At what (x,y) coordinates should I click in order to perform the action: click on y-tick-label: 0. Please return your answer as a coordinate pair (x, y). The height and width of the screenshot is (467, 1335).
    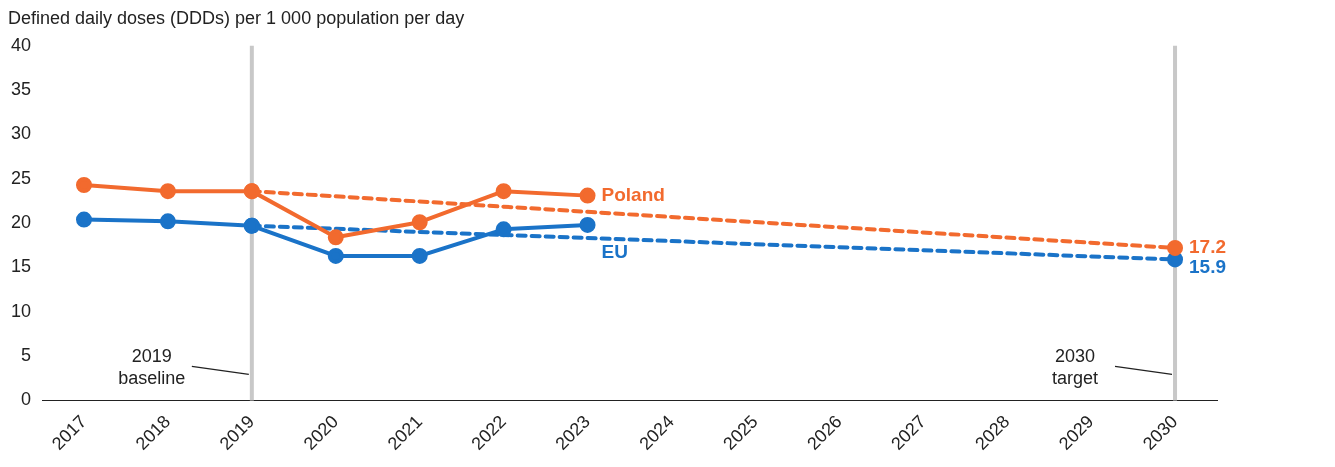
    Looking at the image, I should click on (26, 399).